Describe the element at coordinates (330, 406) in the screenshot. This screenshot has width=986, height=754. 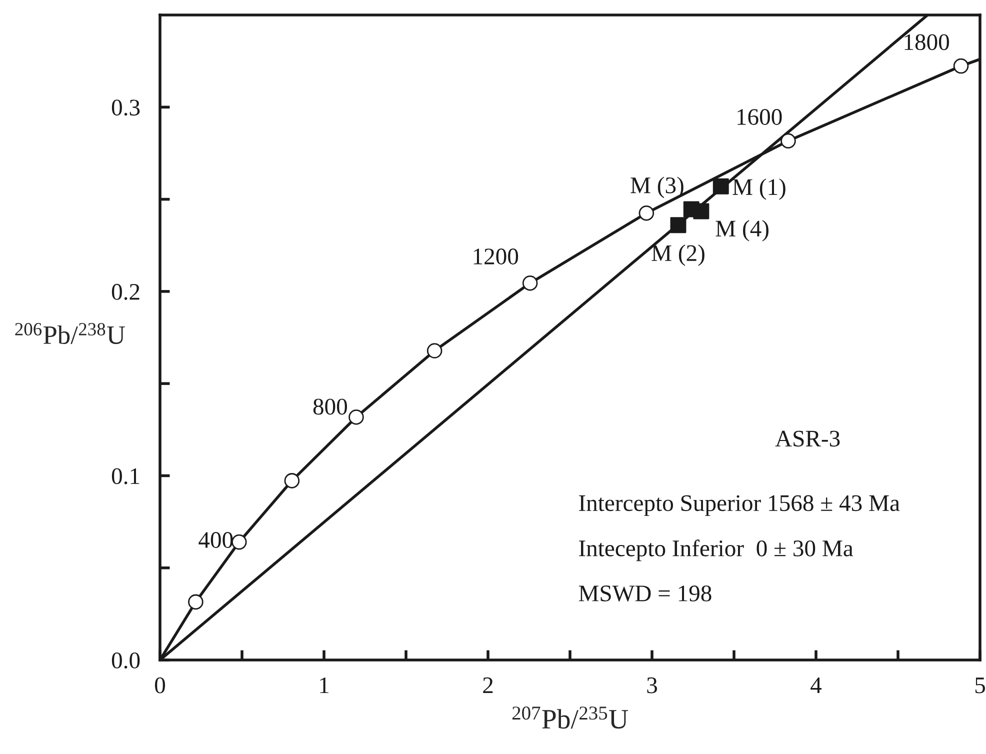
I see `annotation: 800` at that location.